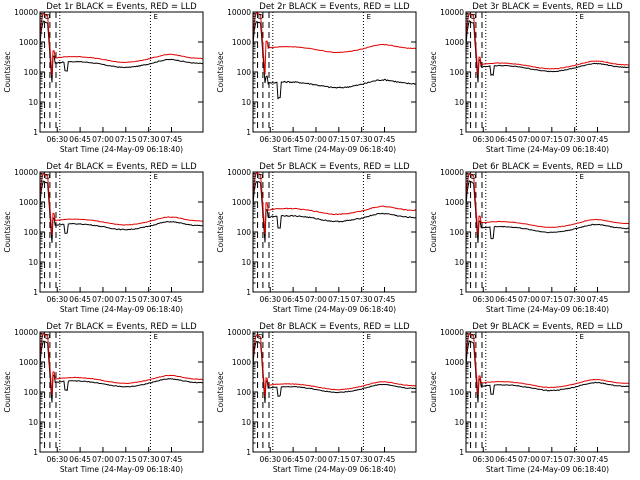  Describe the element at coordinates (334, 327) in the screenshot. I see `plot-title: Det 8r BLACK = Events, RED = LLD` at that location.